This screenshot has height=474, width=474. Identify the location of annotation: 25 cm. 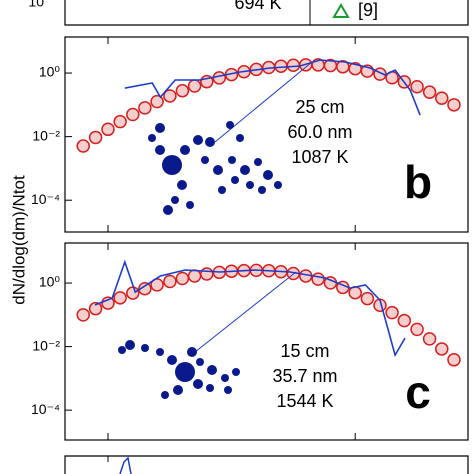
(319, 107).